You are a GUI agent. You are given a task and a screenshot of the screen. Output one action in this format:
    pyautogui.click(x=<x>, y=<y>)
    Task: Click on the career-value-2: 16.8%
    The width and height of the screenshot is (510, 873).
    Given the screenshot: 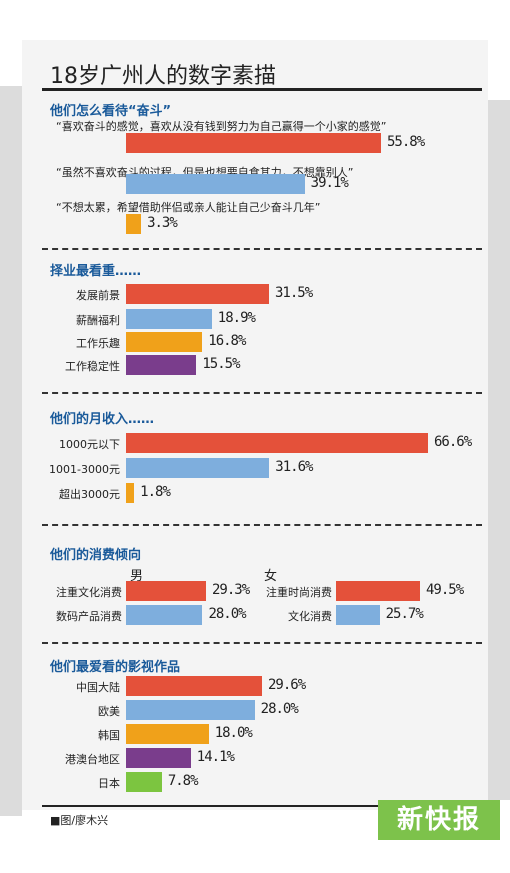 What is the action you would take?
    pyautogui.click(x=227, y=341)
    